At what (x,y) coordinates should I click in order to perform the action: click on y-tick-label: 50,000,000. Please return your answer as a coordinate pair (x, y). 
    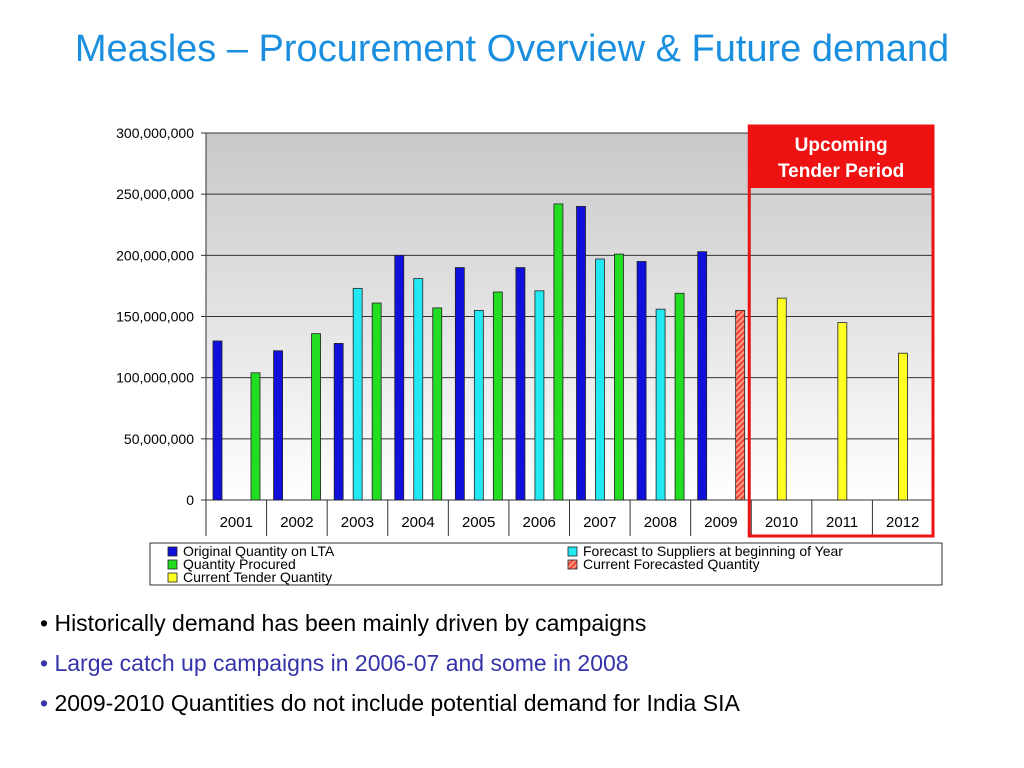
    Looking at the image, I should click on (159, 439).